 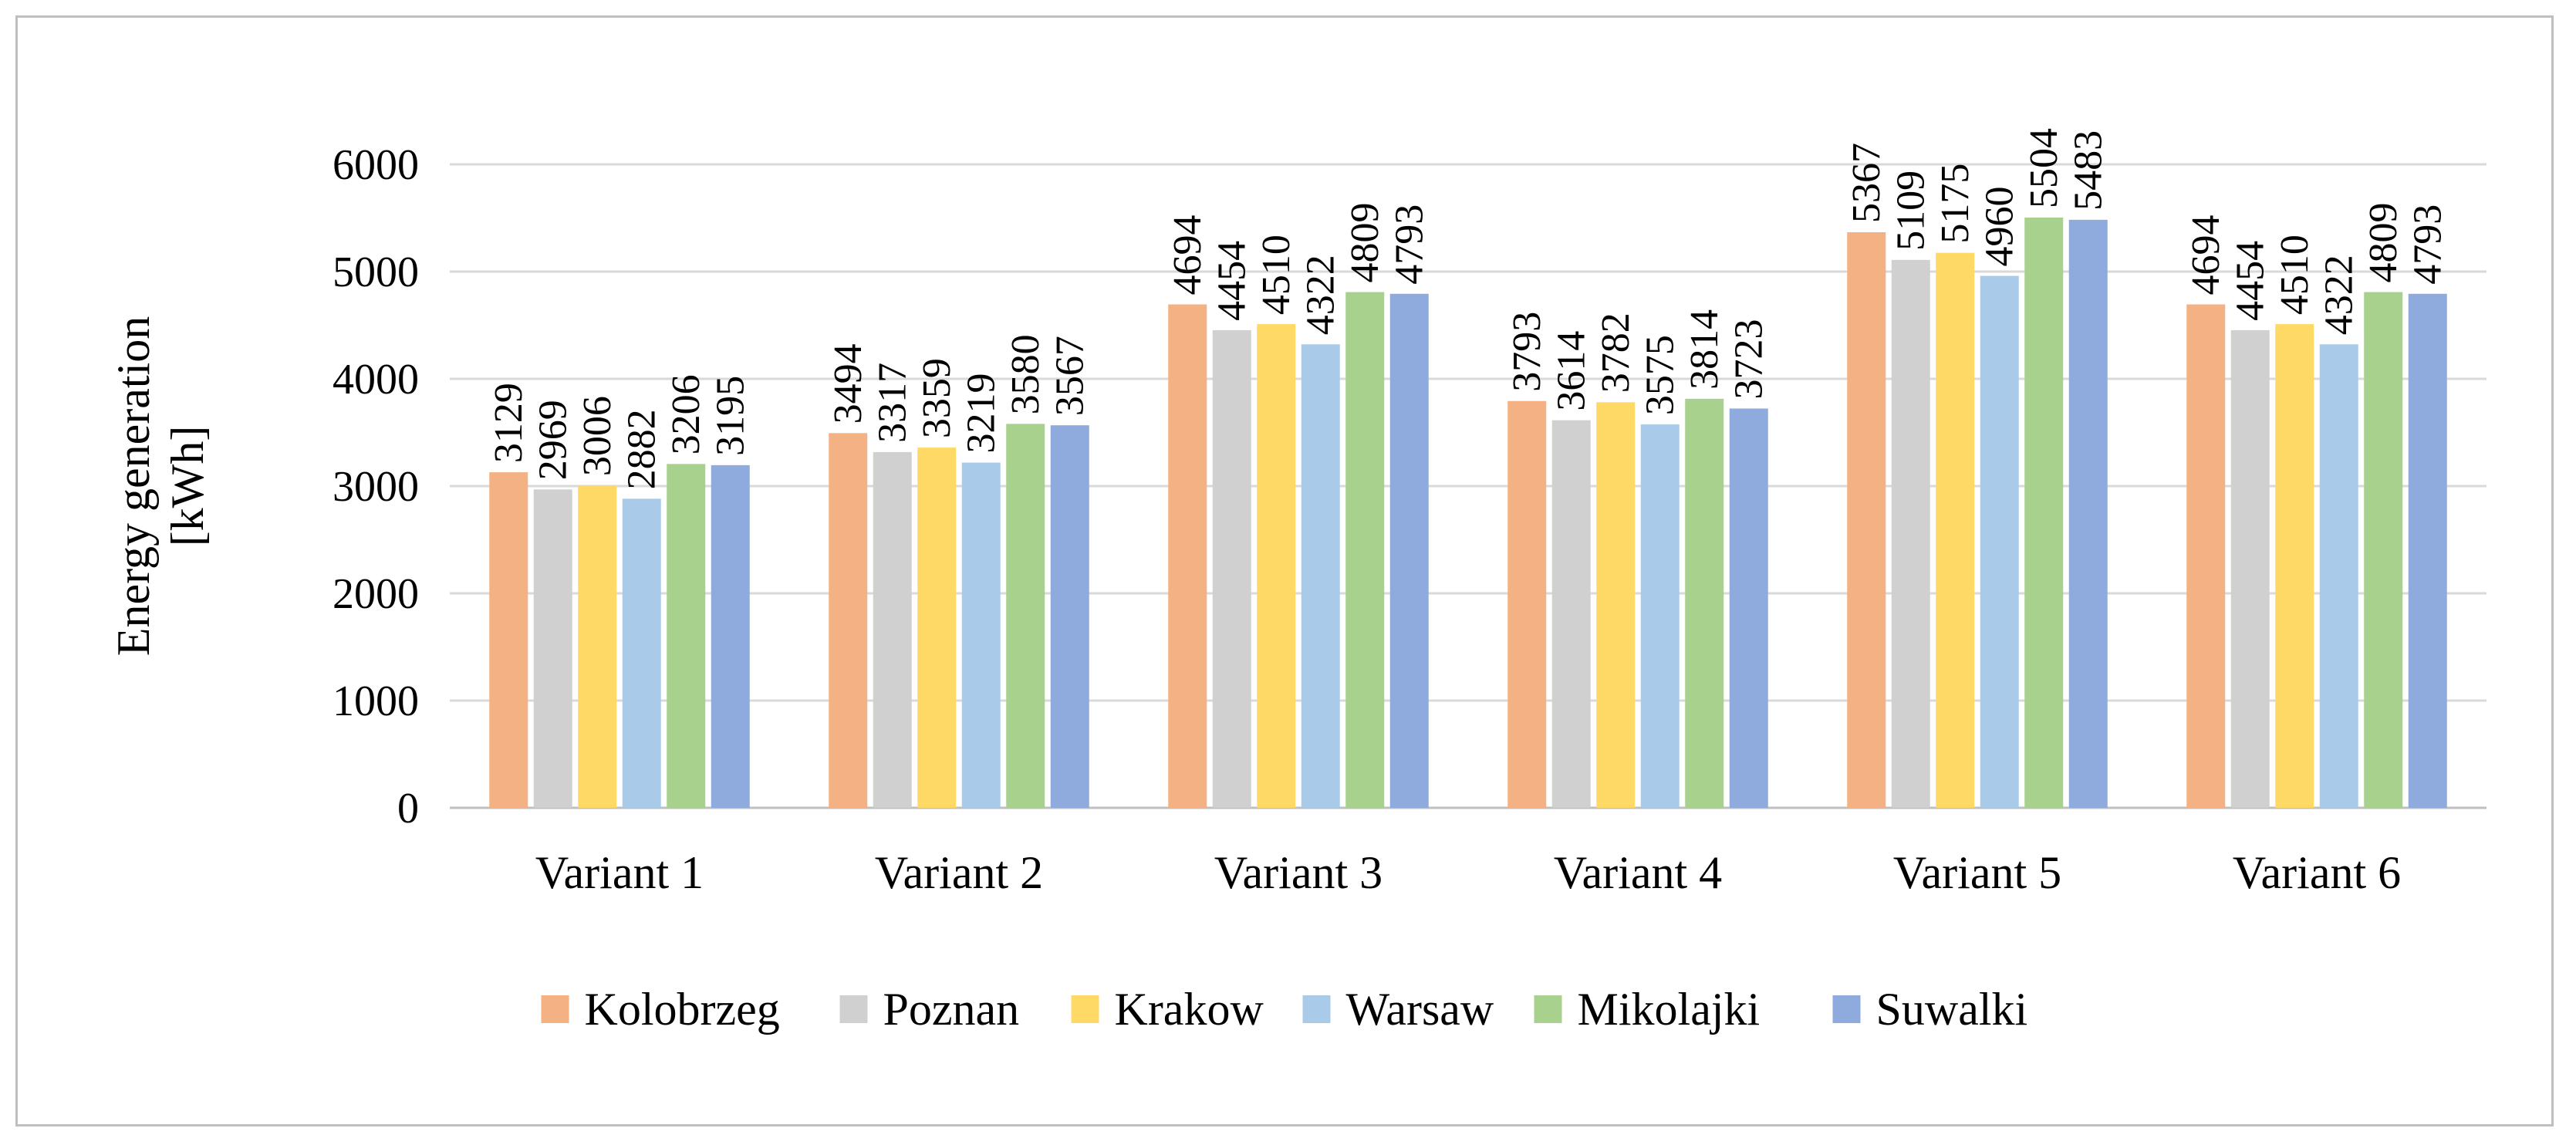 I want to click on data-label-variant-1-kolobrzeg: 3129, so click(x=509, y=423).